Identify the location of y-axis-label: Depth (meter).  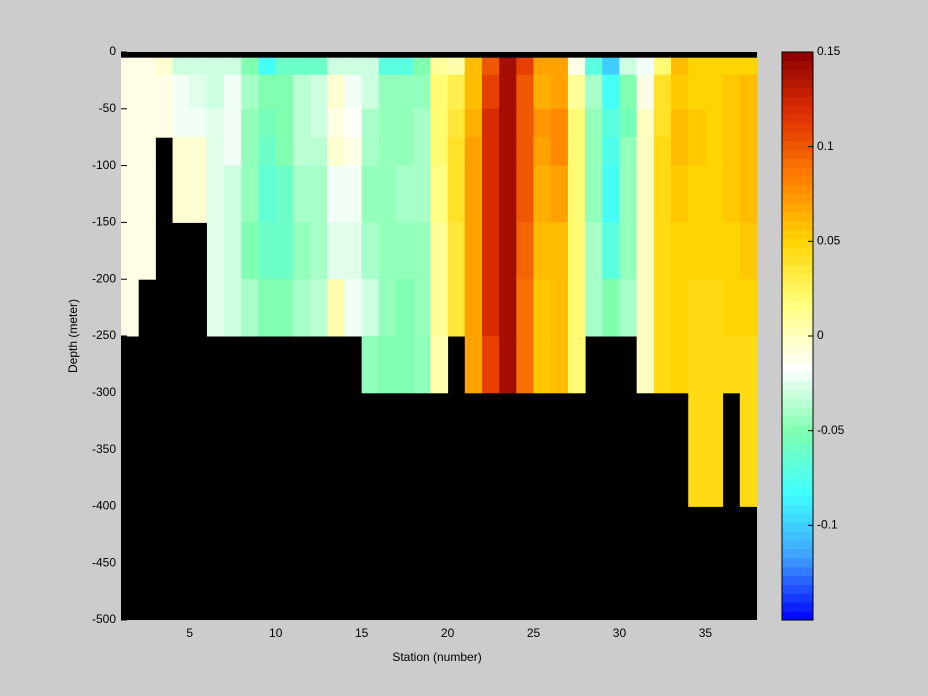
(73, 336).